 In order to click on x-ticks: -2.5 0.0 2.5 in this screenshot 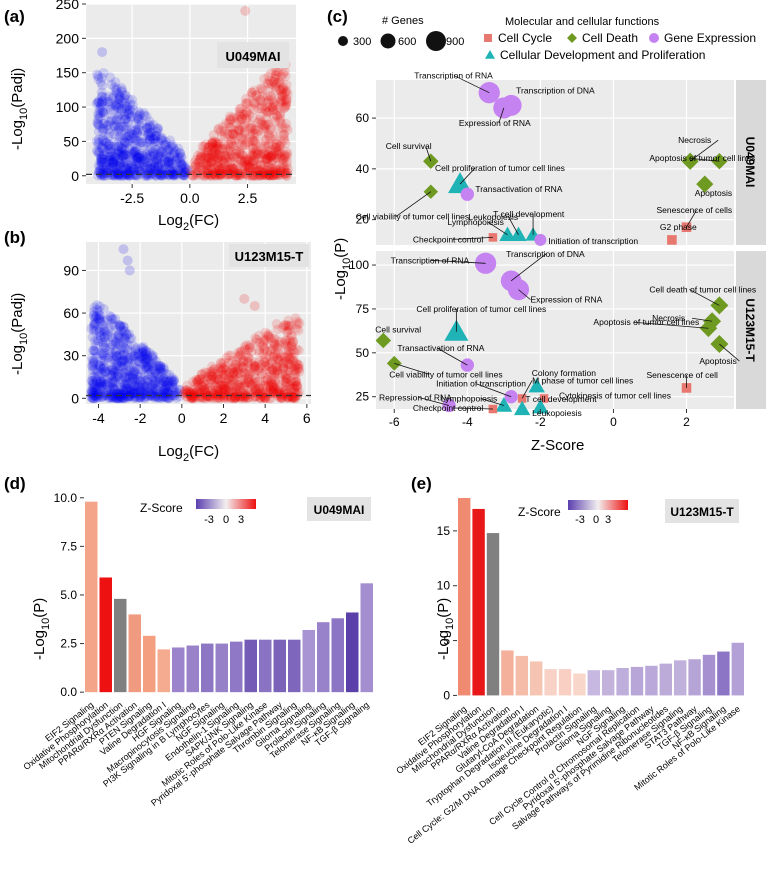, I will do `click(188, 195)`.